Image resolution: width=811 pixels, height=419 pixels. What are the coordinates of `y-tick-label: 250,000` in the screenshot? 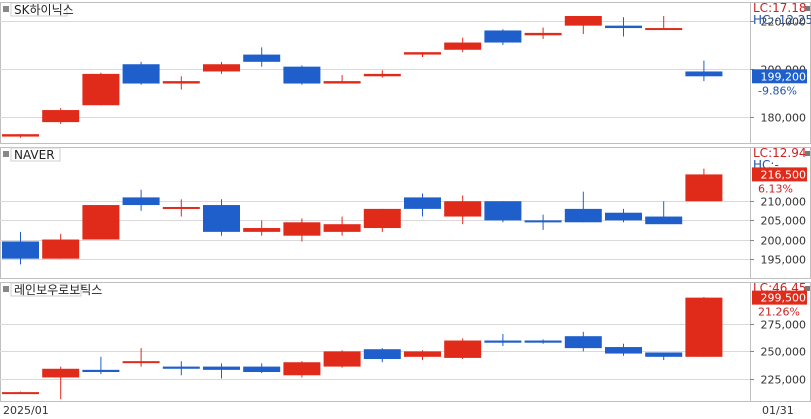 It's located at (784, 352).